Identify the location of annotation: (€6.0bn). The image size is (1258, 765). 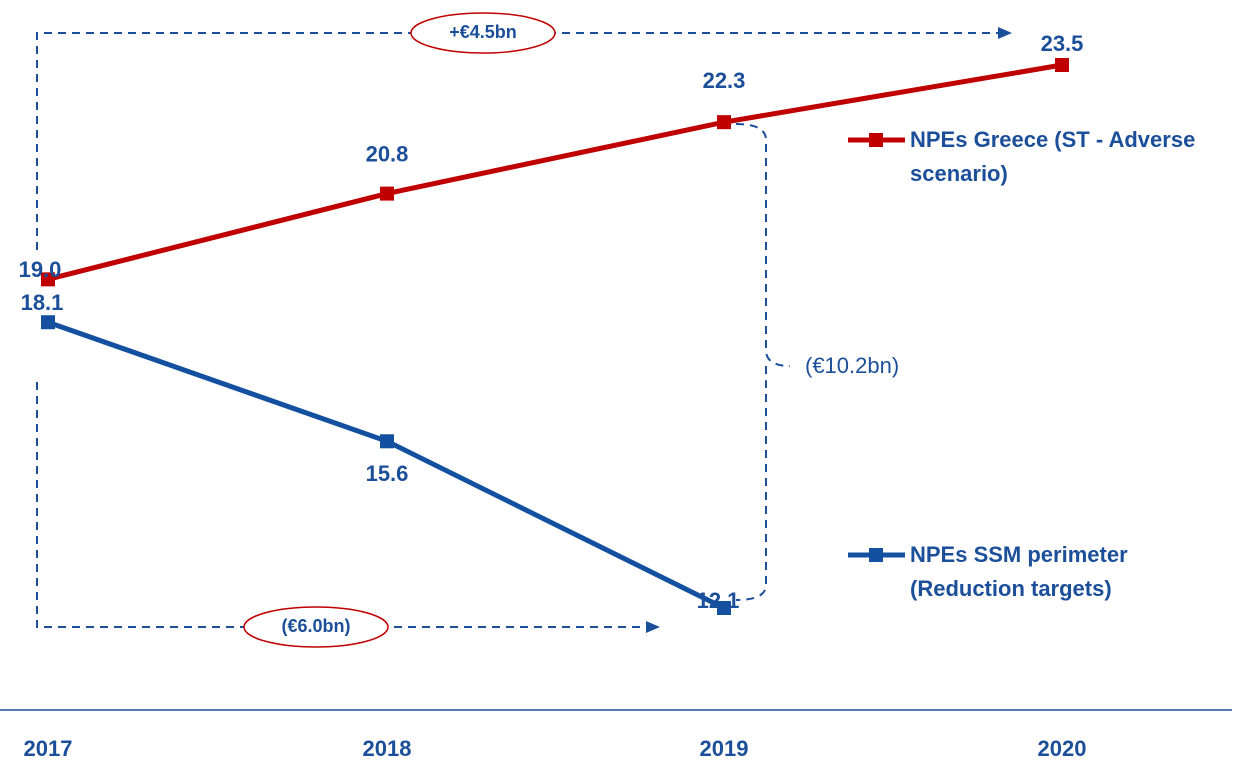
(315, 626).